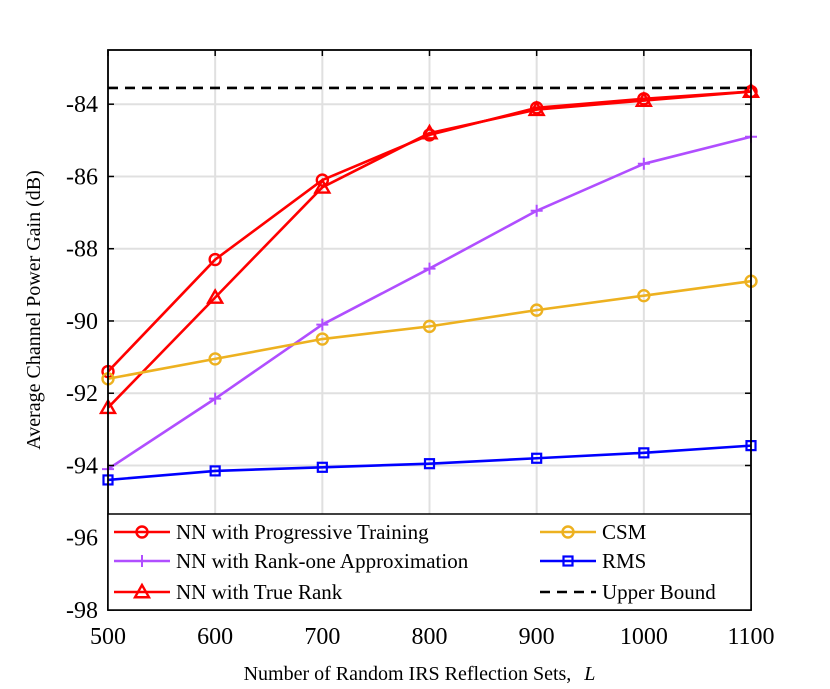  I want to click on x-tick-label: 1000, so click(644, 637).